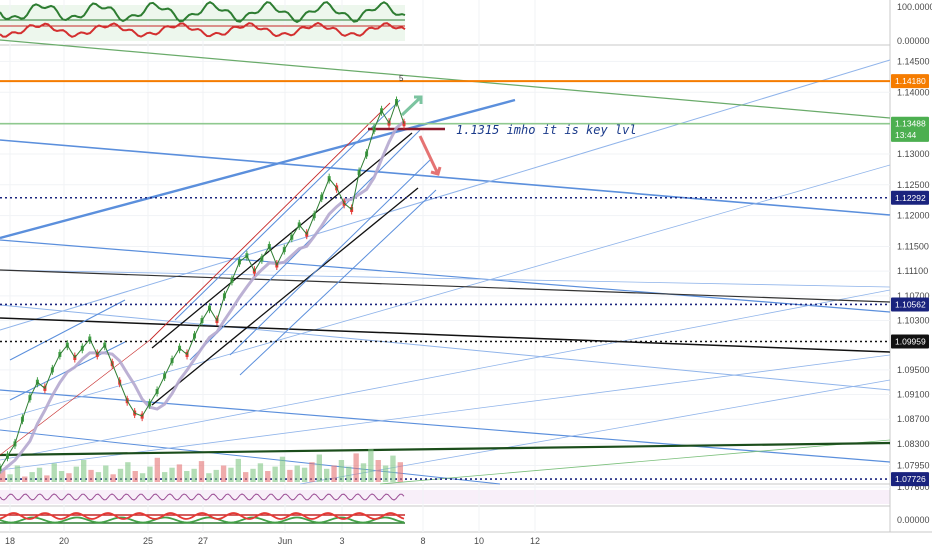 The width and height of the screenshot is (932, 550). What do you see at coordinates (910, 124) in the screenshot?
I see `level-tag-label: 1.13488` at bounding box center [910, 124].